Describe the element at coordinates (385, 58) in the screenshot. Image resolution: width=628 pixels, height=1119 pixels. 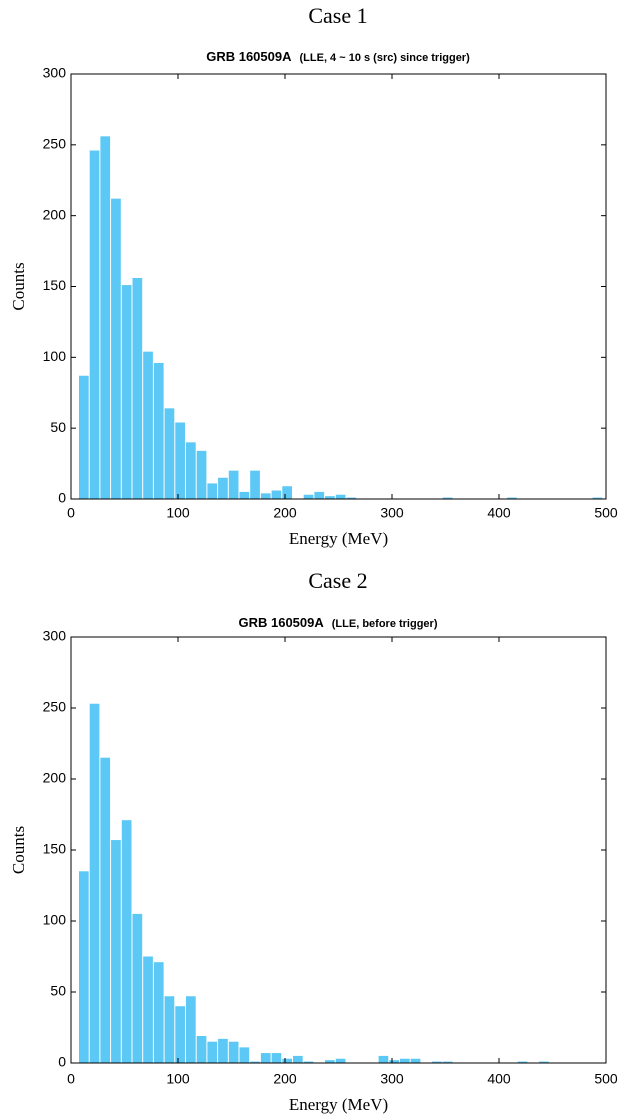
I see `title-sub: (LLE, 4 ~ 10 s (src) since trigger)` at that location.